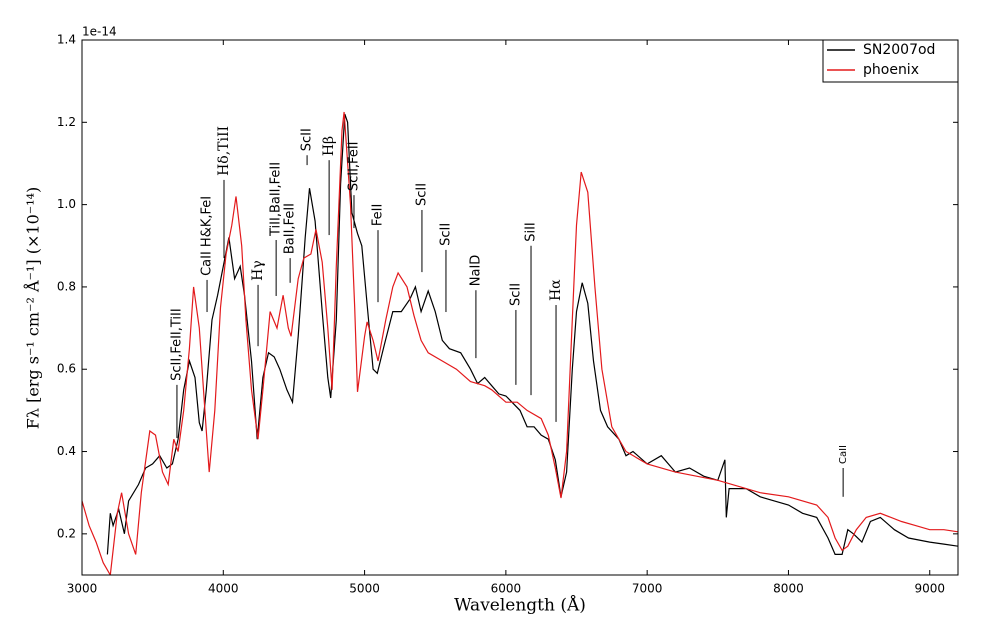 The image size is (981, 639). What do you see at coordinates (276, 199) in the screenshot?
I see `annotation-label: TiII,BaII,FeII` at bounding box center [276, 199].